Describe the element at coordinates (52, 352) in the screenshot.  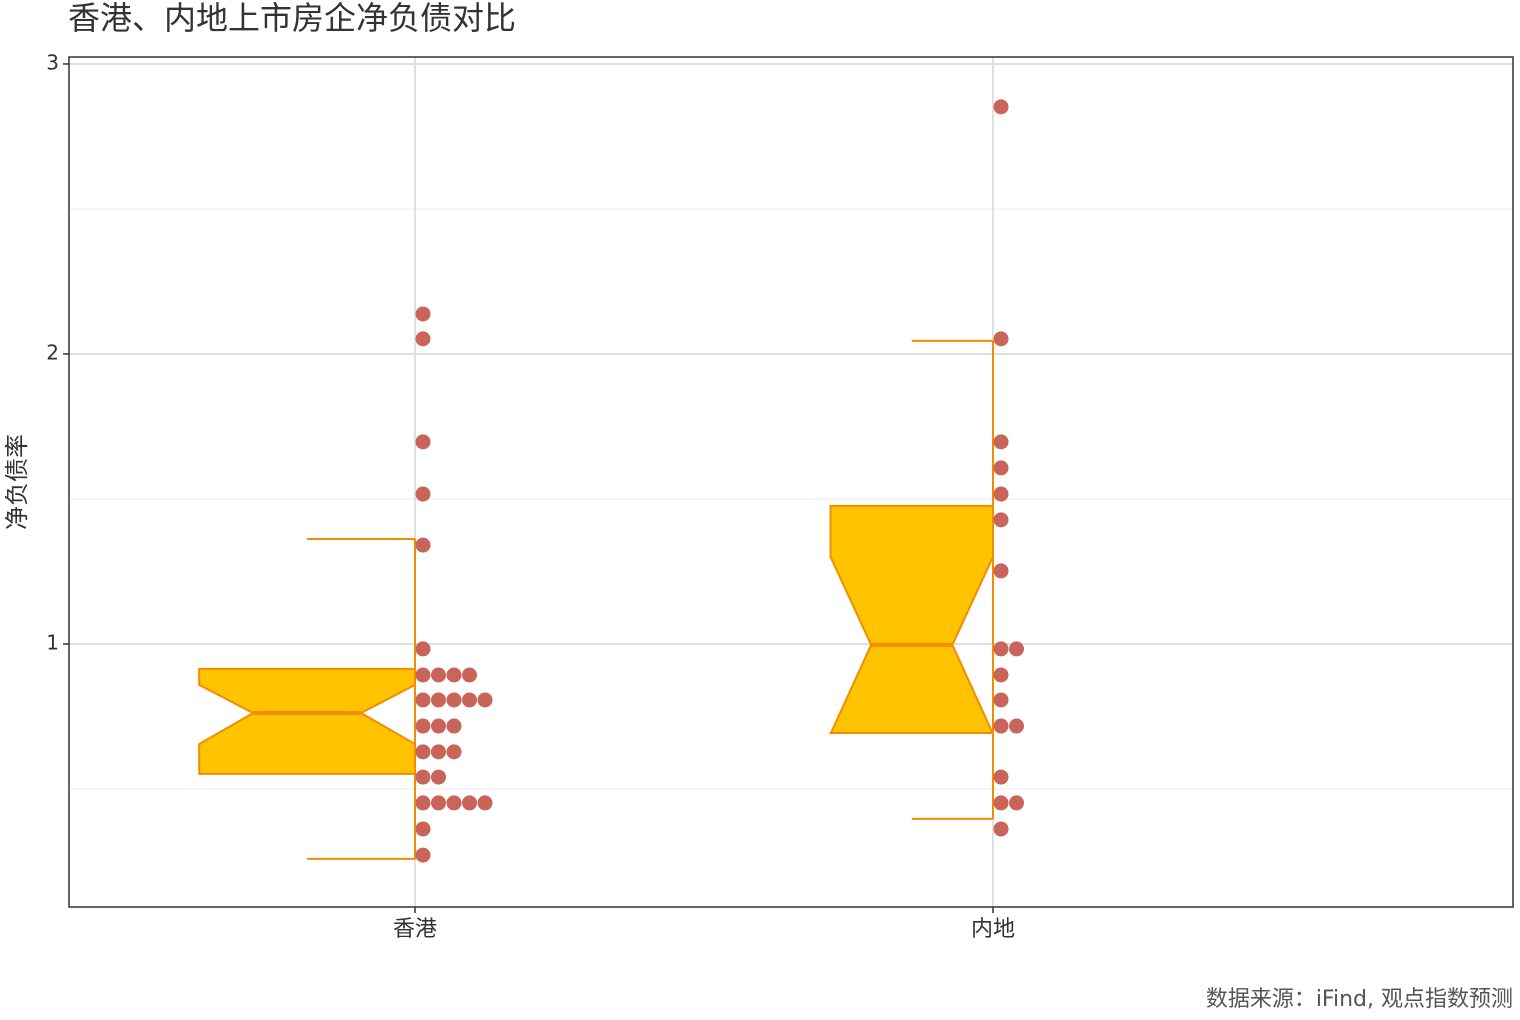
I see `y-tick-label: 2` at that location.